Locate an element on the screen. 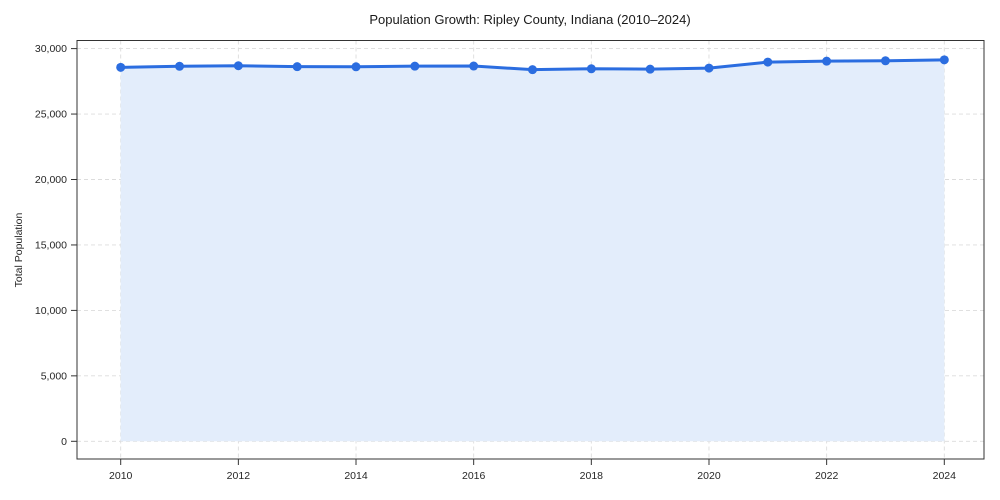  y-tick-label: 10,000 is located at coordinates (51, 311).